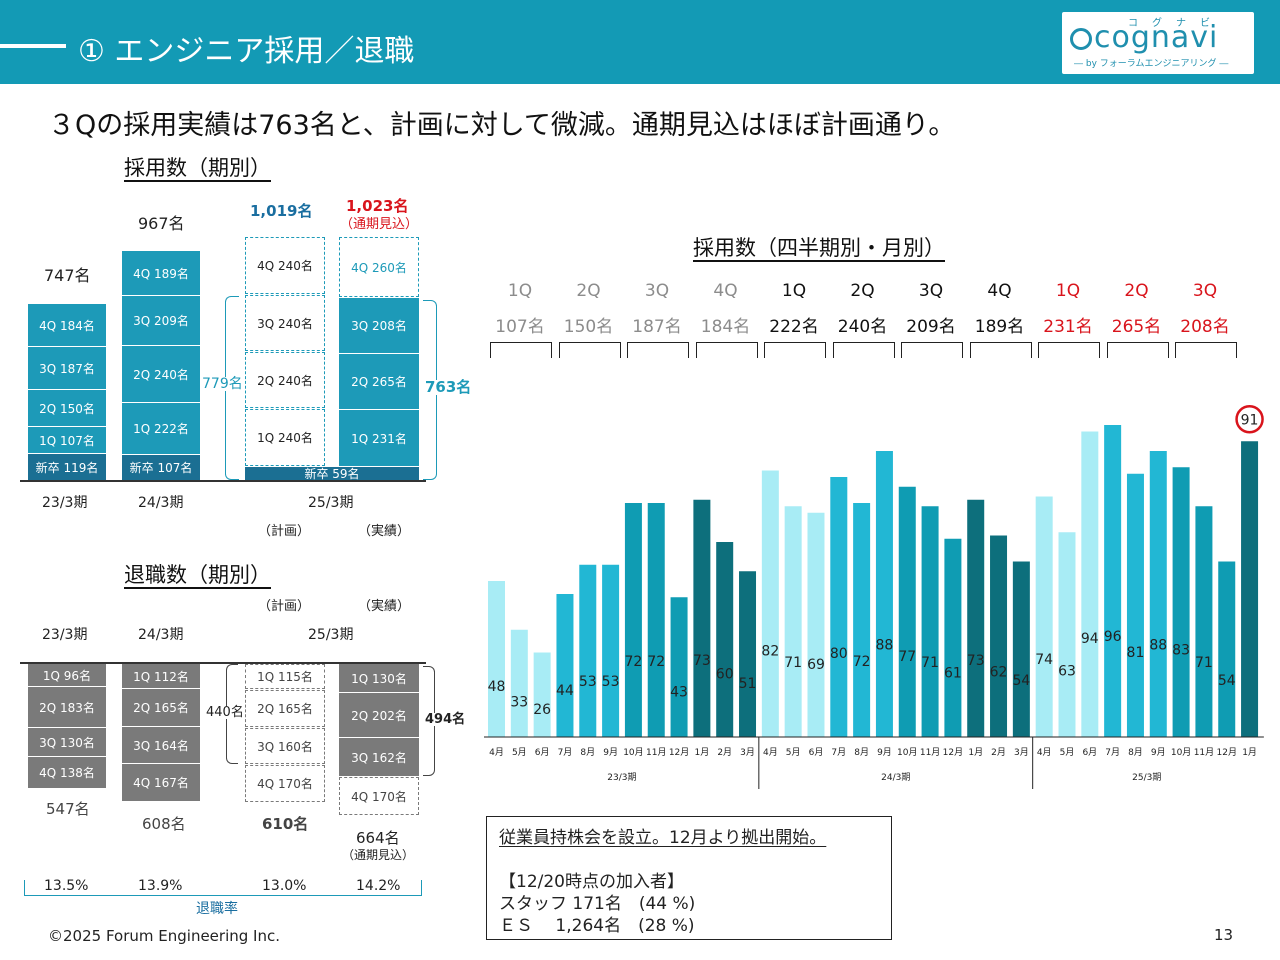  What do you see at coordinates (998, 752) in the screenshot?
I see `month-tick-label: 2月` at bounding box center [998, 752].